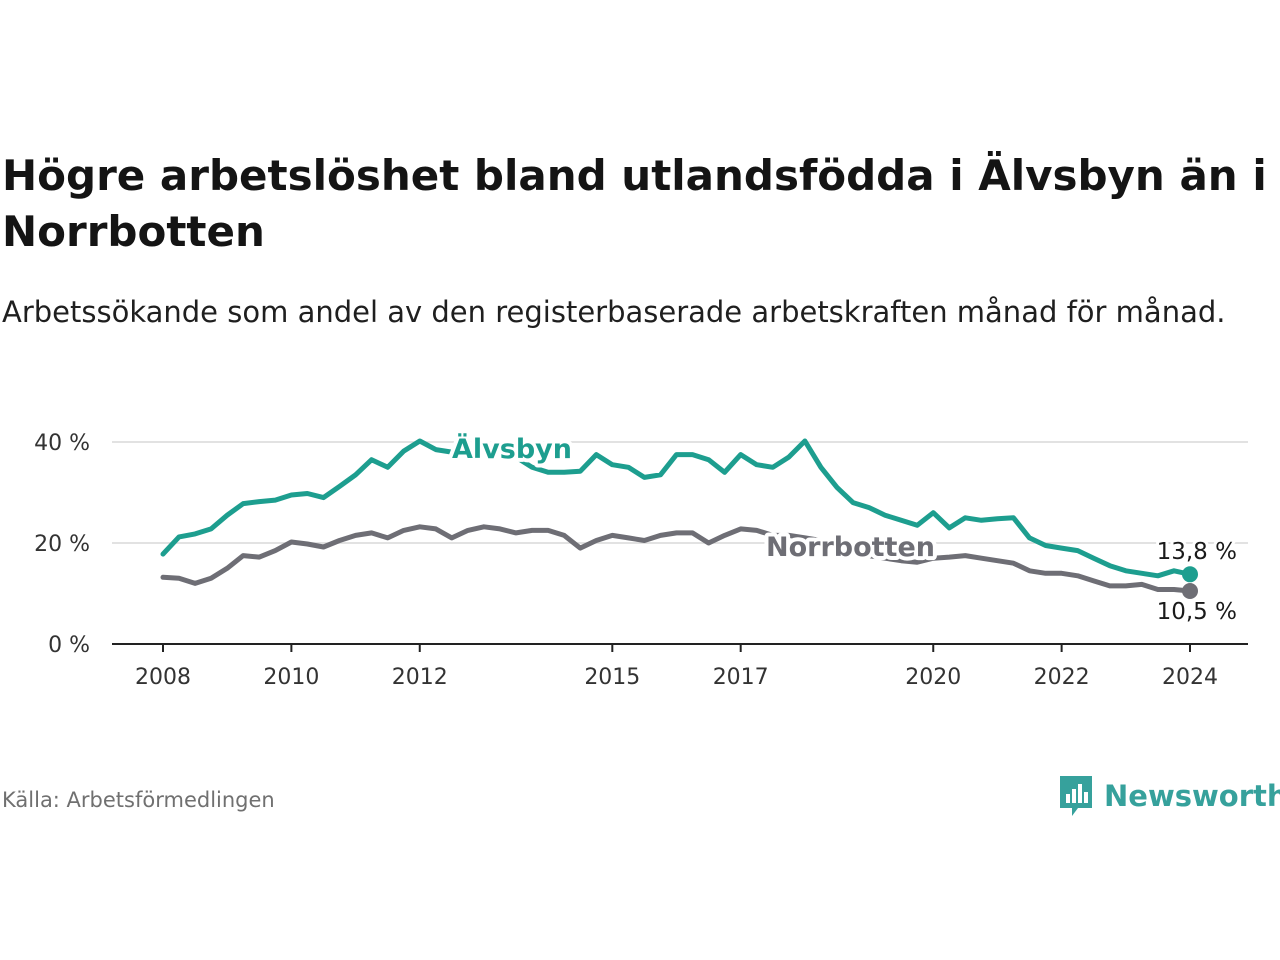 The height and width of the screenshot is (960, 1280). I want to click on newsworthy-logo-icon, so click(1076, 796).